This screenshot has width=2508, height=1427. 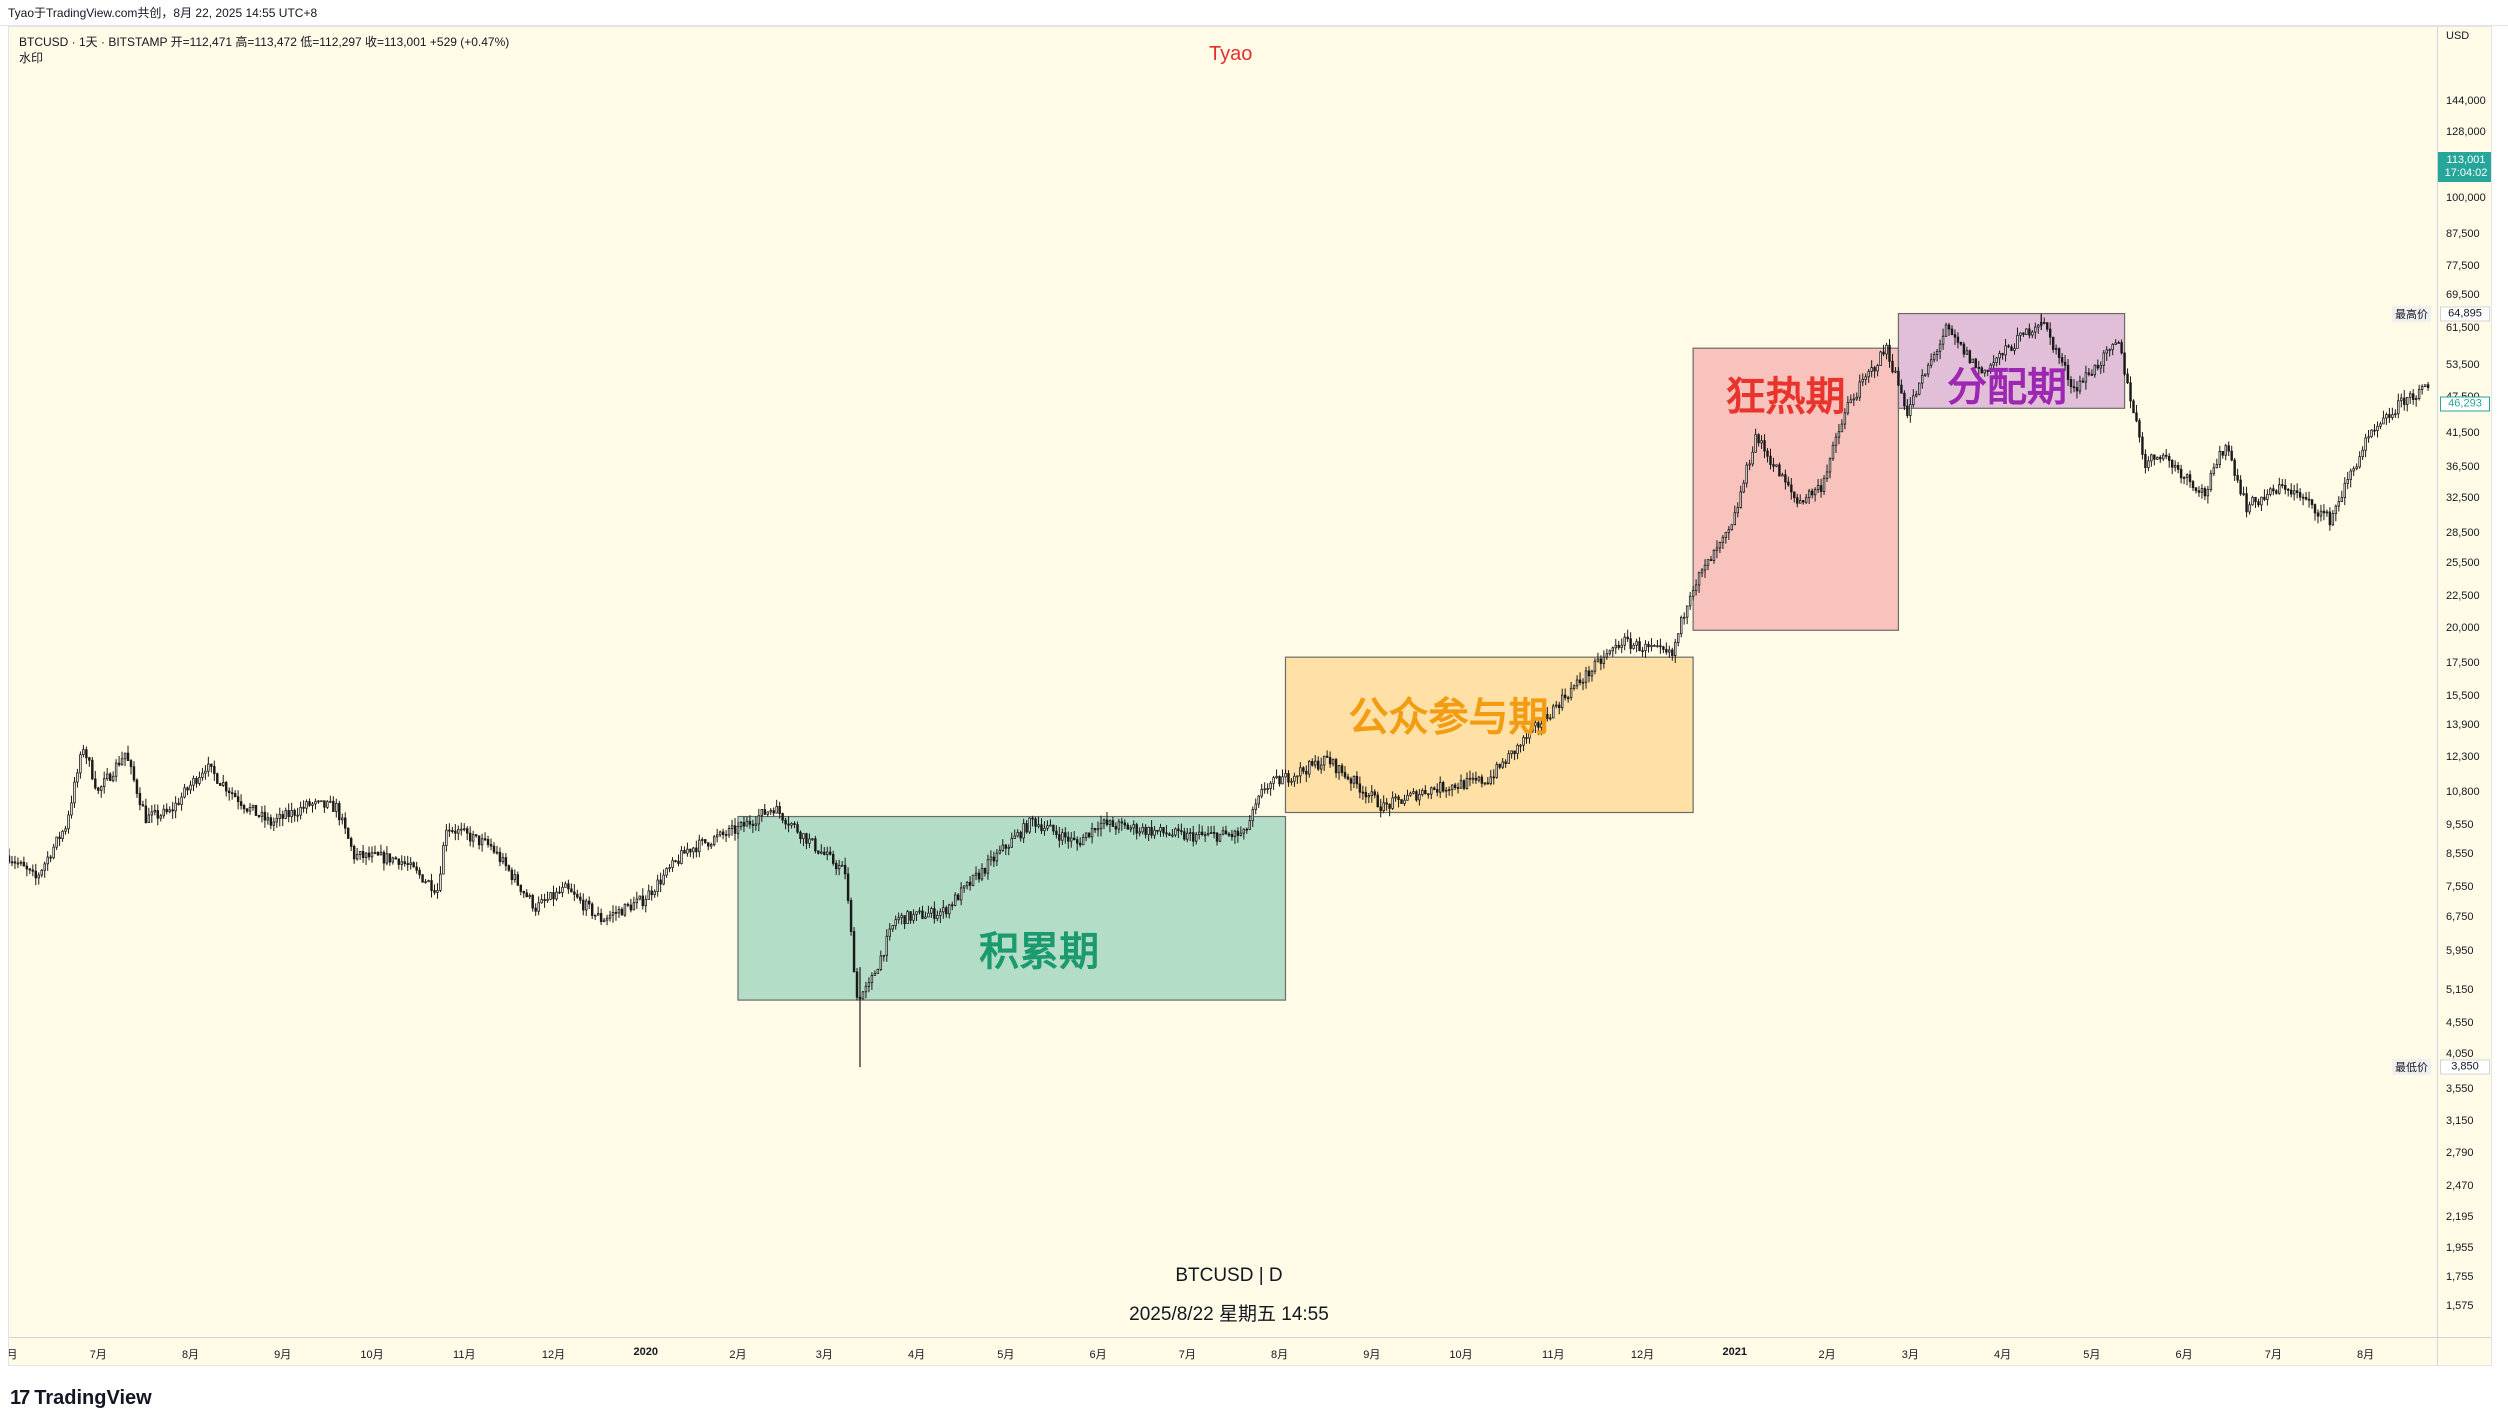 I want to click on time-tick-label: 12月, so click(x=1642, y=1355).